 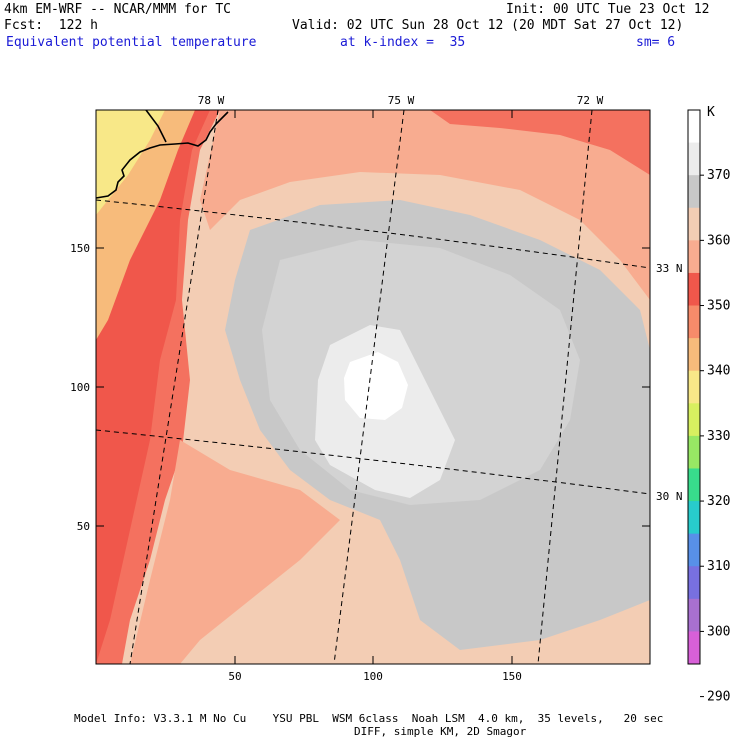 What do you see at coordinates (669, 496) in the screenshot?
I see `lat-label: 30 N` at bounding box center [669, 496].